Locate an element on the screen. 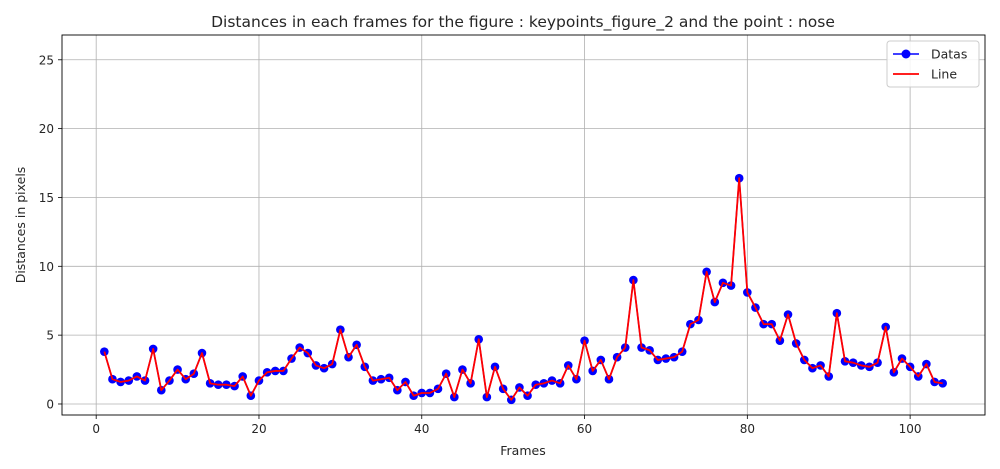 The image size is (1000, 469). y-tick-label: 15 is located at coordinates (46, 198).